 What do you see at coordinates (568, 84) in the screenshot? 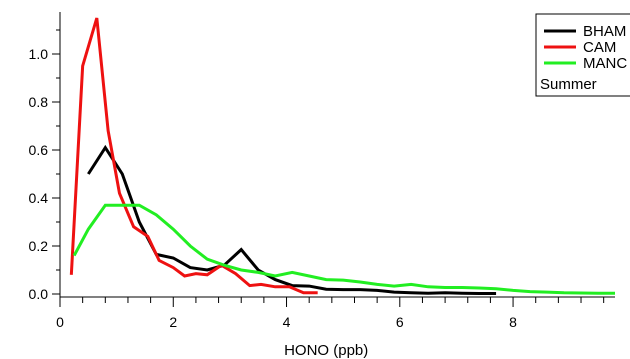
I see `legend-note: Summer` at bounding box center [568, 84].